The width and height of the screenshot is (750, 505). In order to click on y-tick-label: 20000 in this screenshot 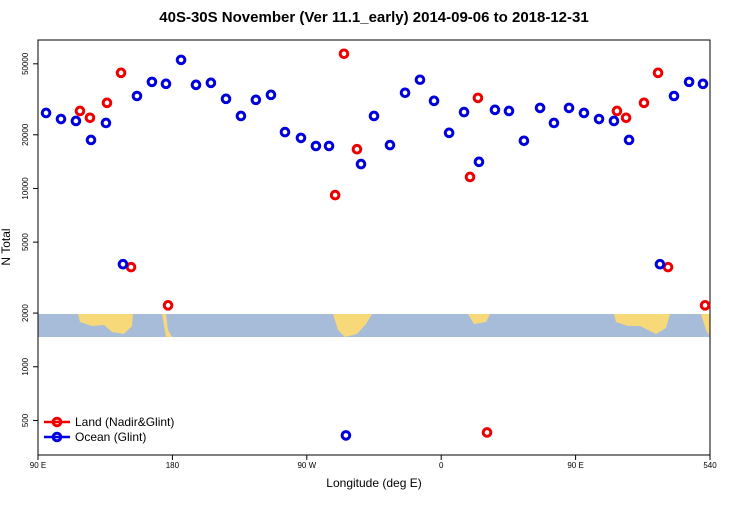, I will do `click(25, 134)`.